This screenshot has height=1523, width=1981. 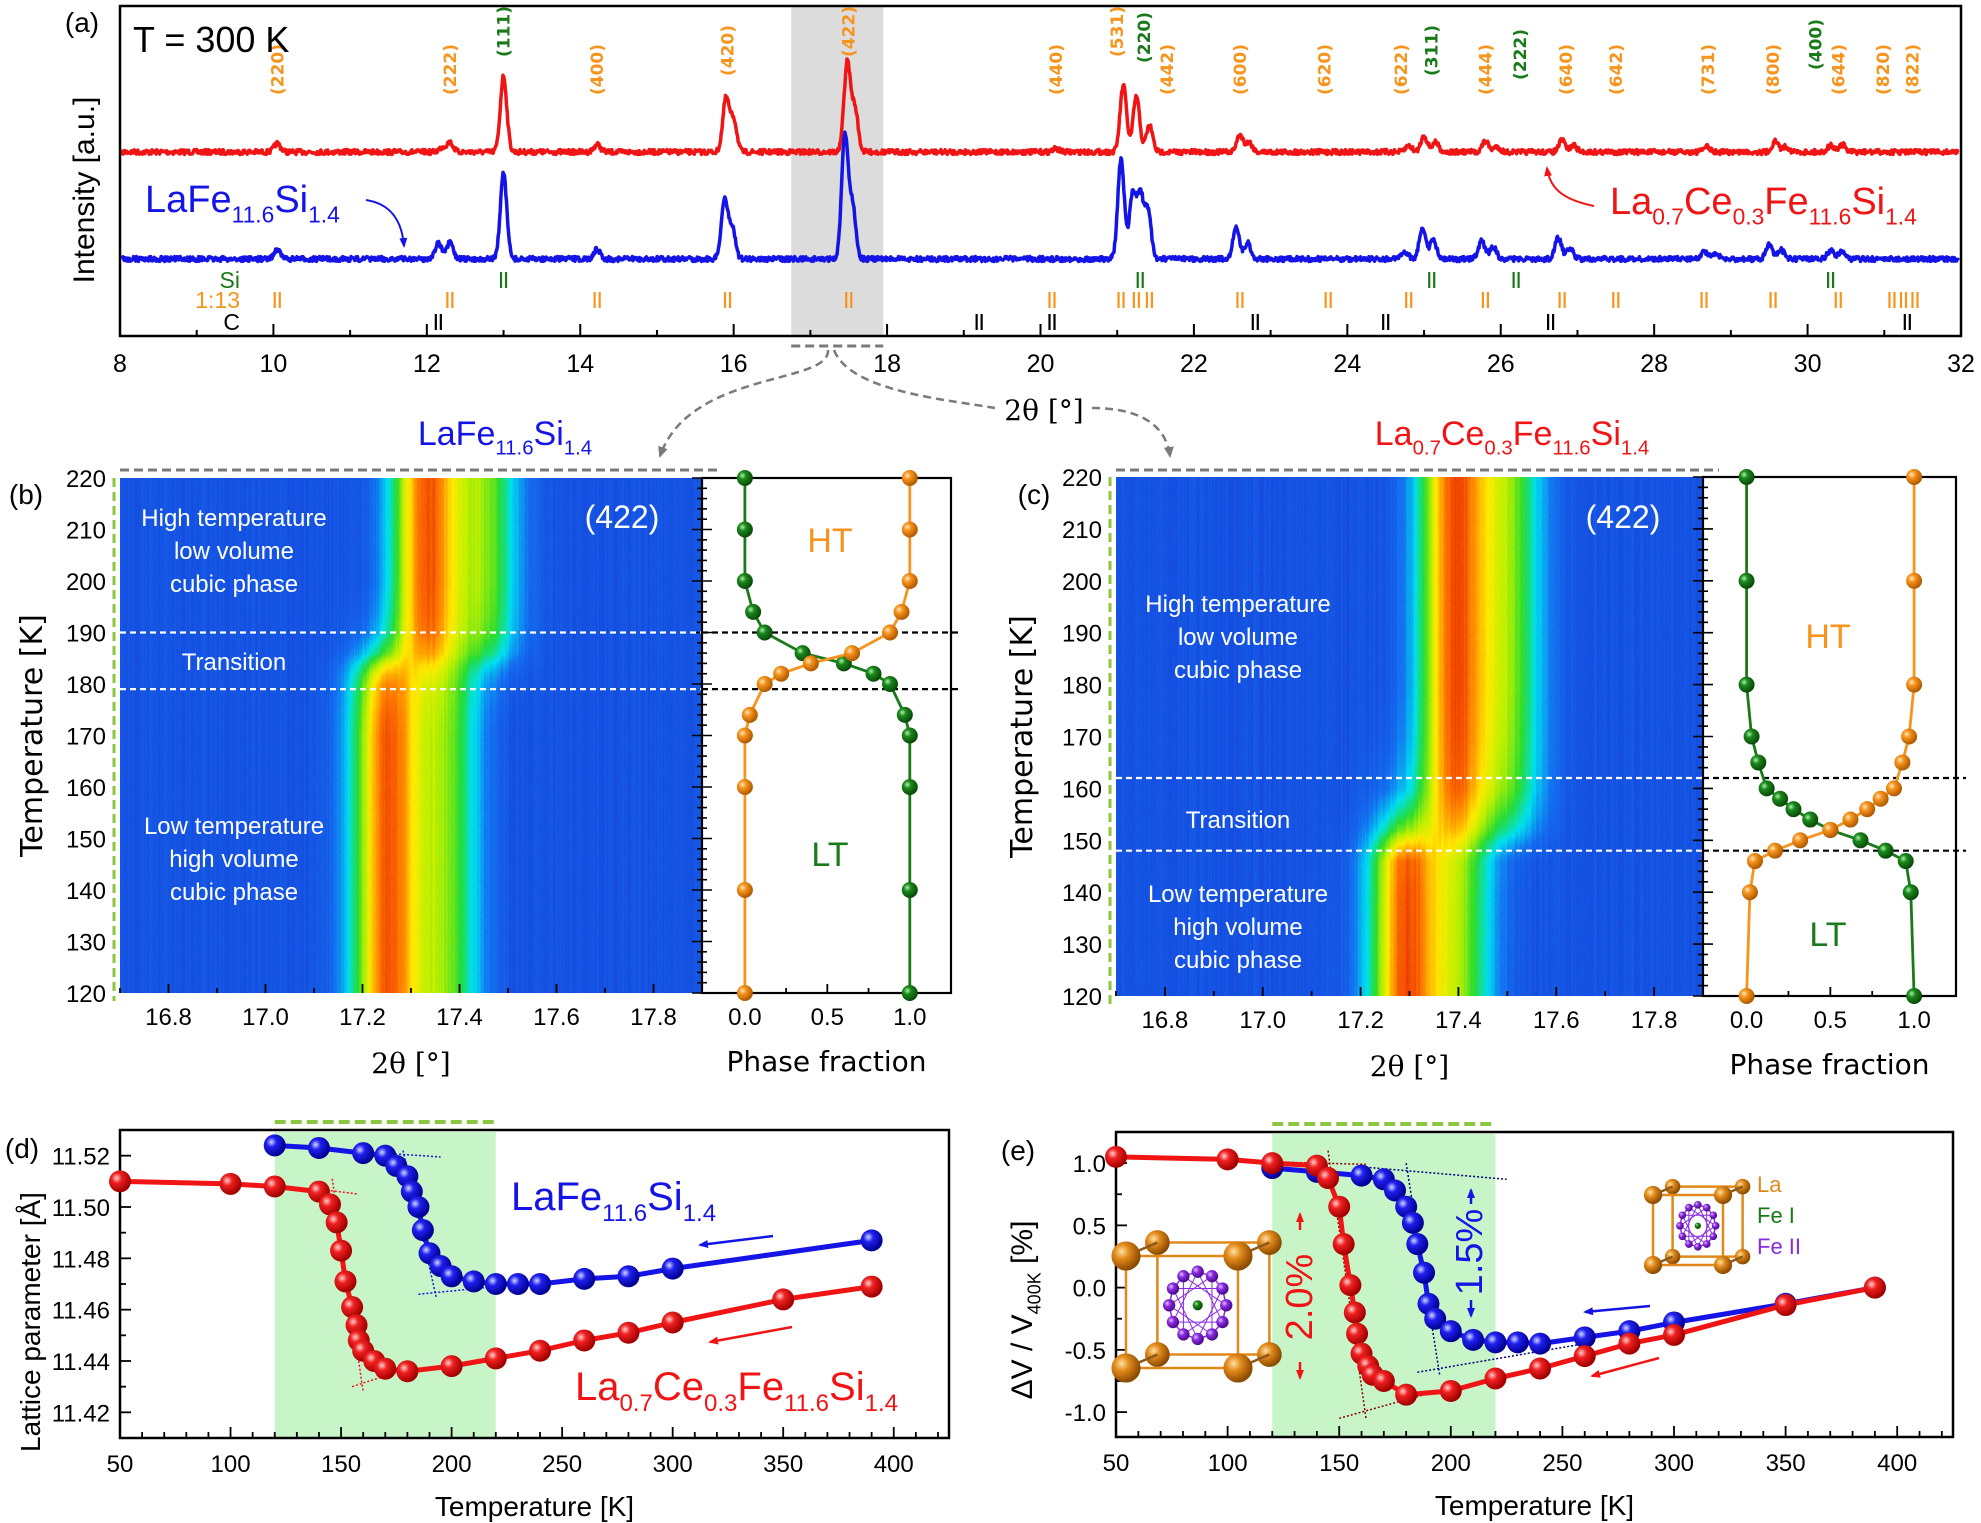 I want to click on y-tick-label: 200, so click(x=86, y=582).